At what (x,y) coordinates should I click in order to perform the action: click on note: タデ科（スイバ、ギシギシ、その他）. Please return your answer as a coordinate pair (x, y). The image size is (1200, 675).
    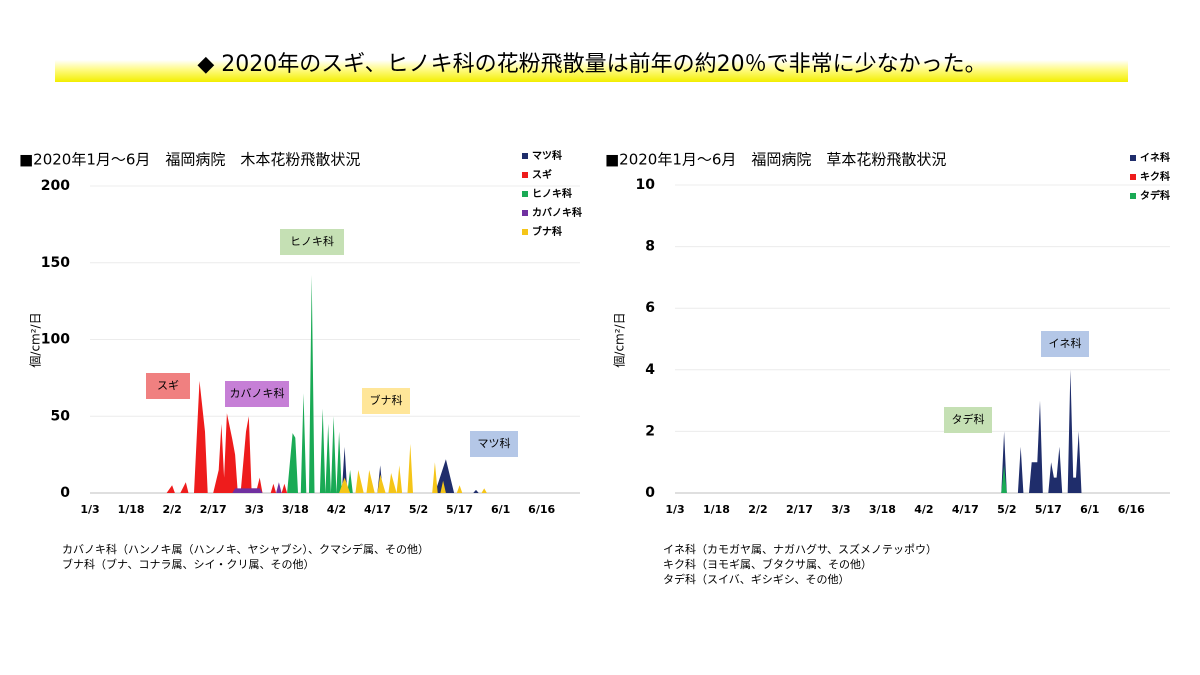
    Looking at the image, I should click on (756, 579).